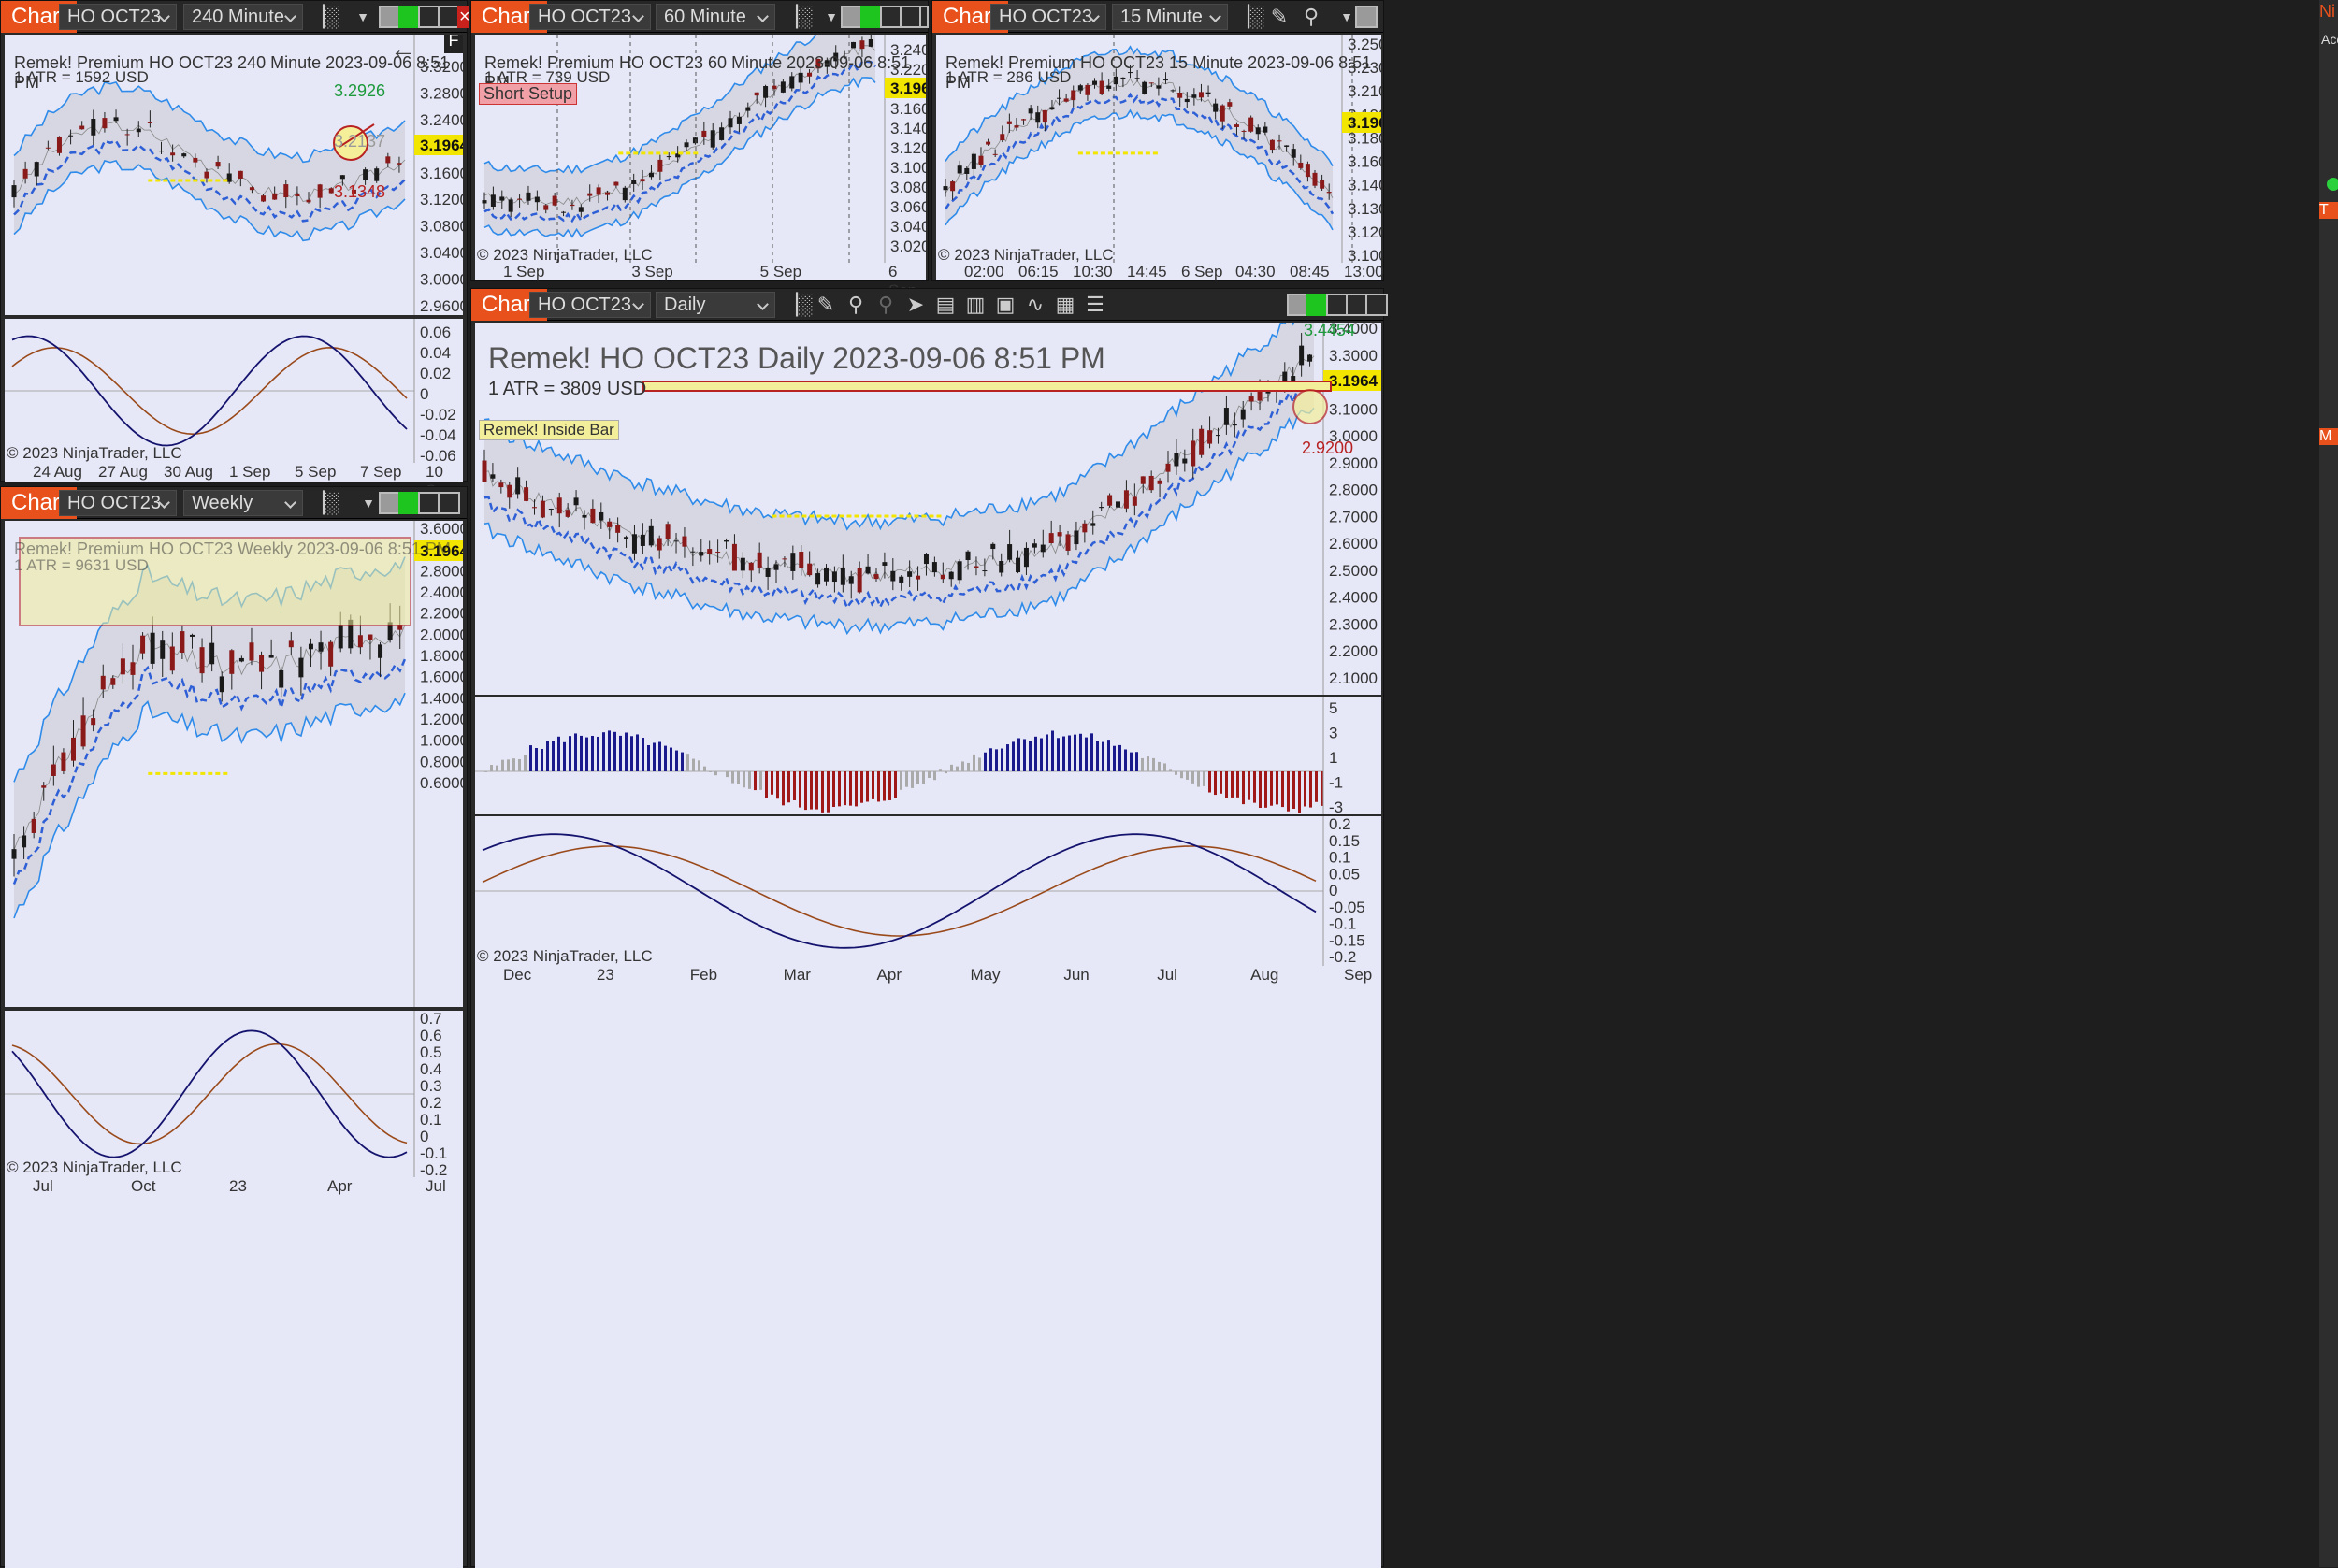 The image size is (2338, 1568). Describe the element at coordinates (363, 17) in the screenshot. I see `more-dropdown-icon: ▼` at that location.